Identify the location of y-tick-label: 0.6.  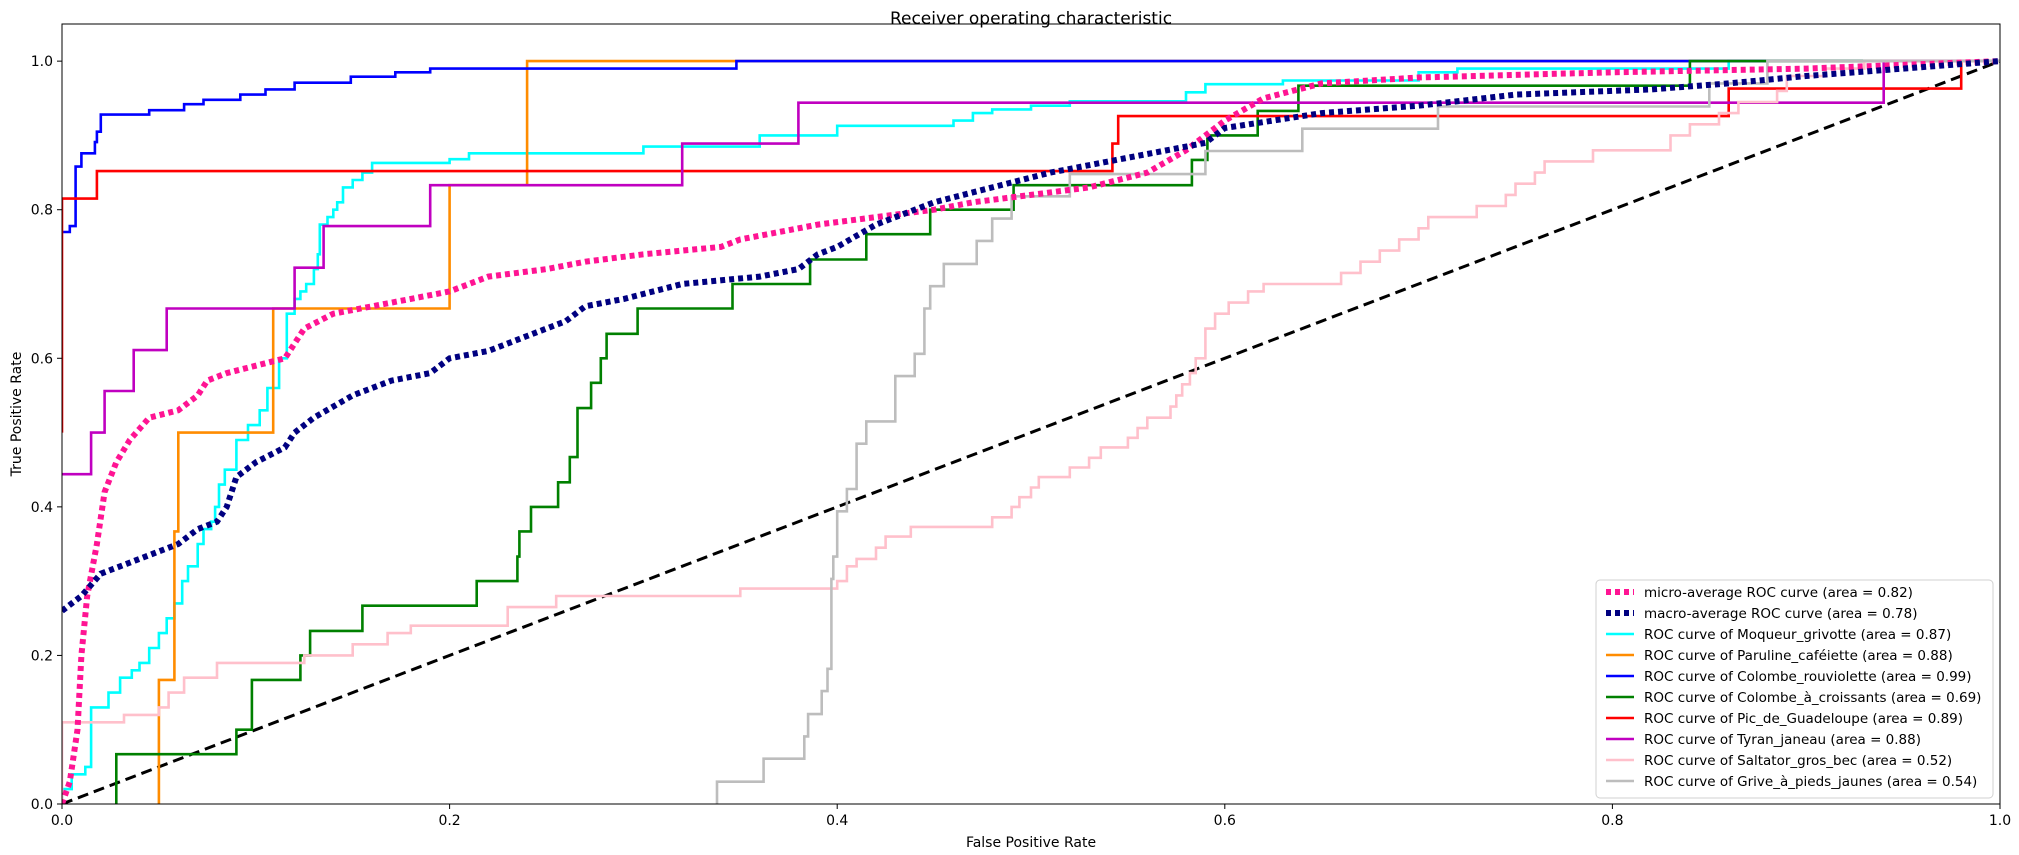
(42, 359).